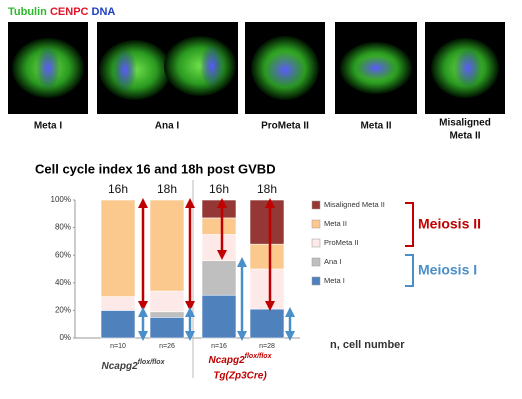 The width and height of the screenshot is (522, 399). I want to click on y-tick-label: 100%, so click(61, 199).